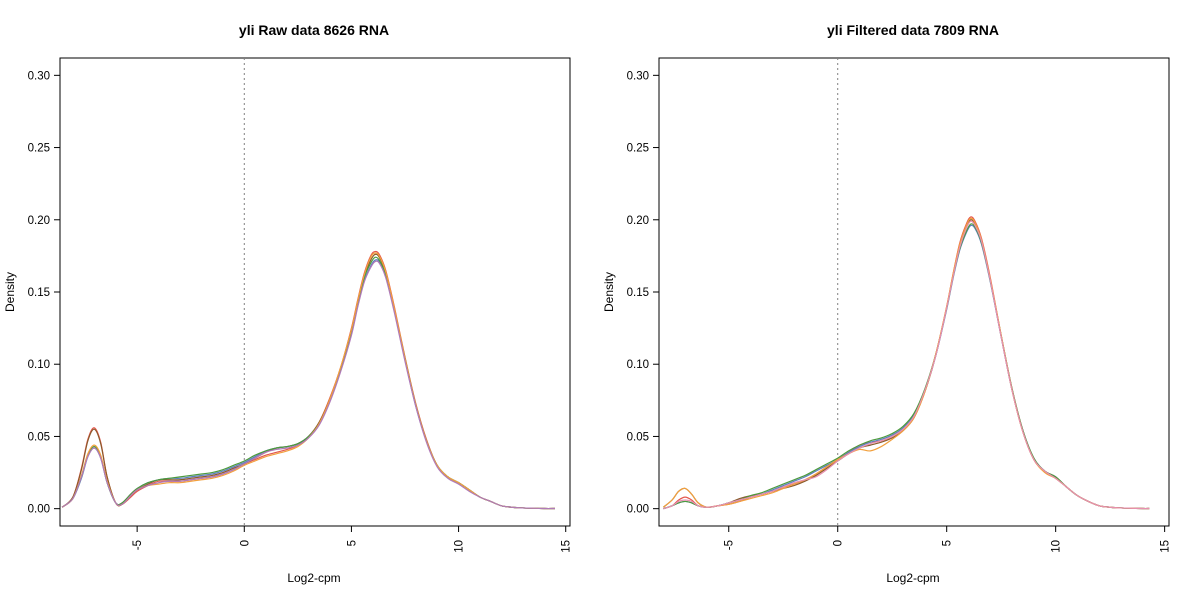 The height and width of the screenshot is (600, 1200). I want to click on chart-title: yli Raw data 8626 RNA, so click(314, 30).